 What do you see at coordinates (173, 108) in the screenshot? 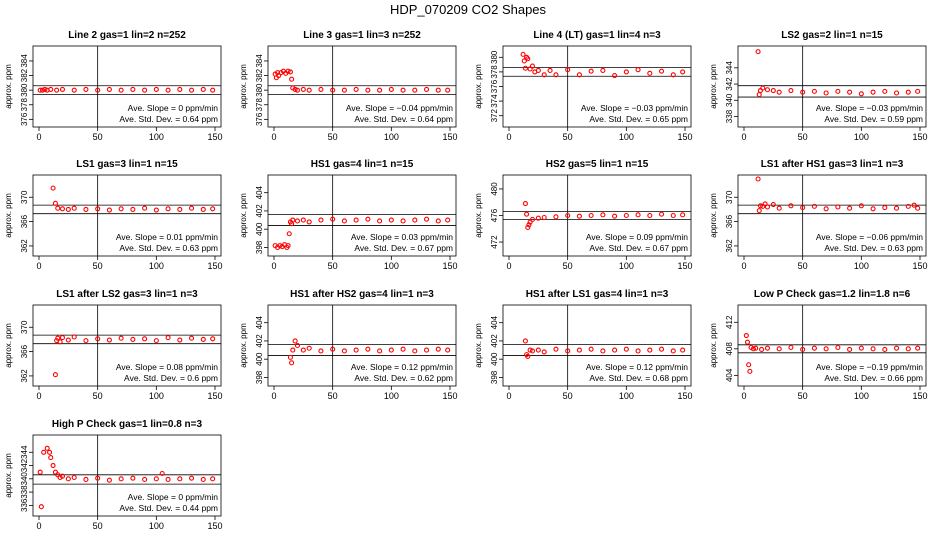
I see `slope-annotation: Ave. Slope = 0 ppm/min` at bounding box center [173, 108].